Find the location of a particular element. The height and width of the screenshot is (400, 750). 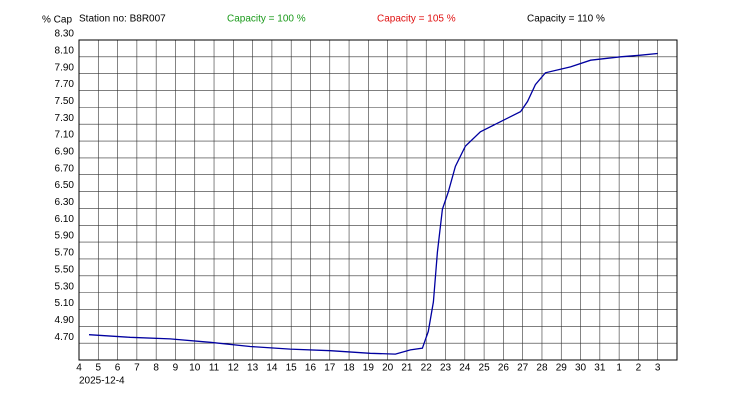

y-tick-label: 6.10 is located at coordinates (65, 219).